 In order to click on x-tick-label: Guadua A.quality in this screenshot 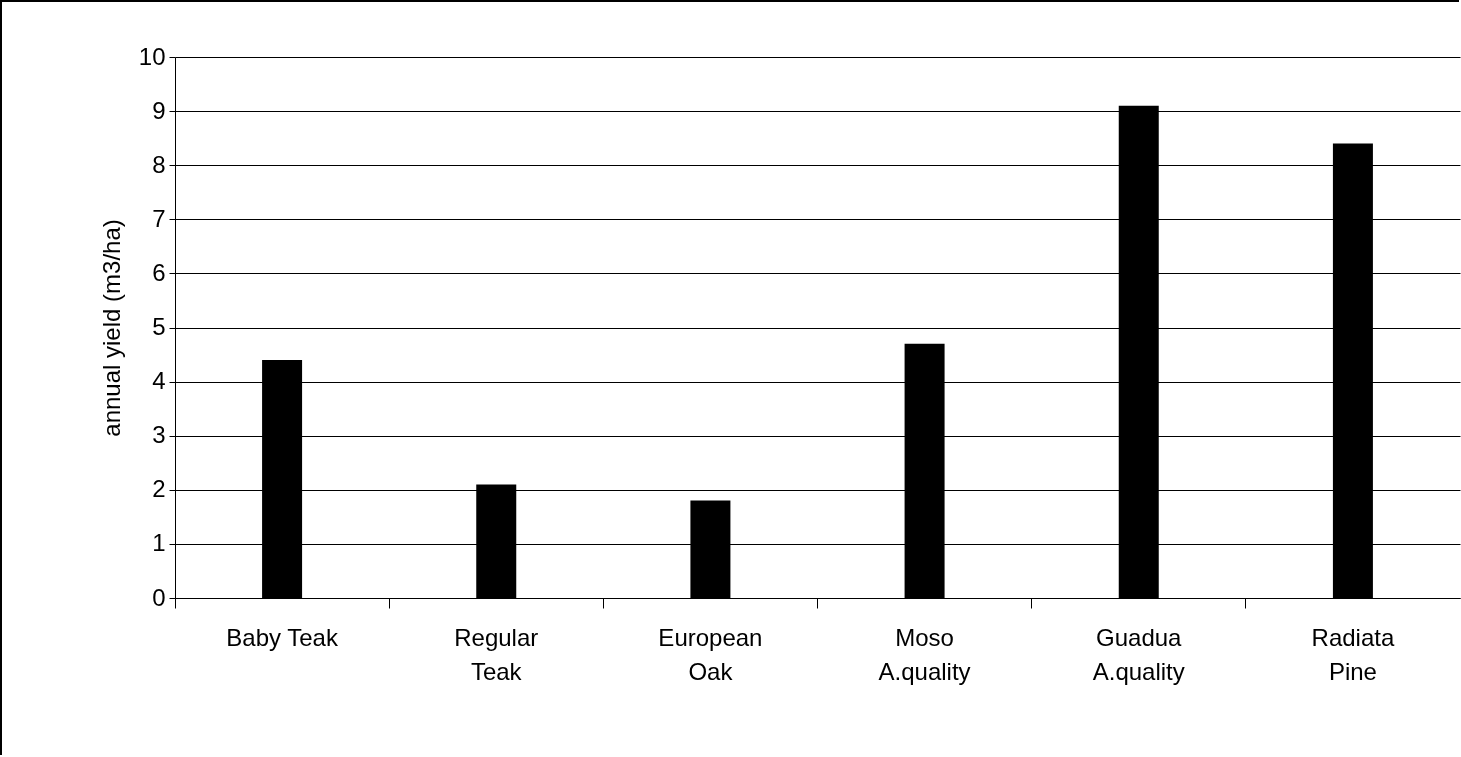, I will do `click(1138, 654)`.